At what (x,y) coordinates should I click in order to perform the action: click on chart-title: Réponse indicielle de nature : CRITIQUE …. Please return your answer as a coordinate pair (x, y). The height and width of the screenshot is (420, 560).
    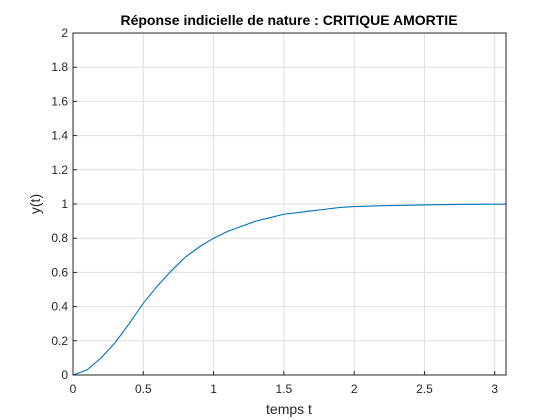
    Looking at the image, I should click on (288, 20).